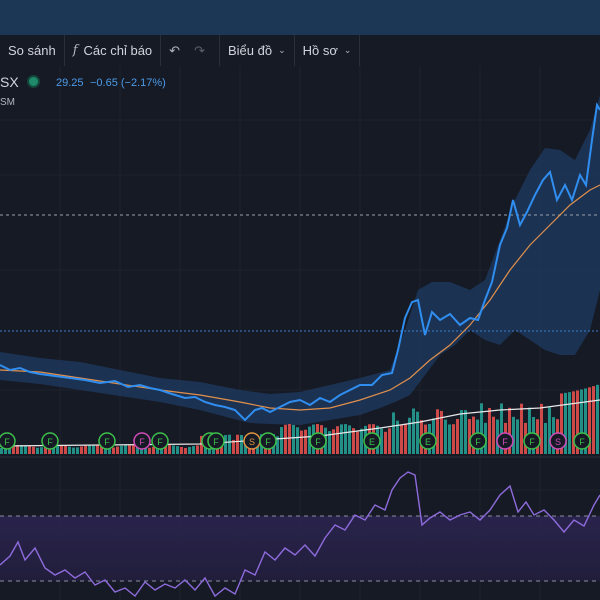  Describe the element at coordinates (320, 50) in the screenshot. I see `profile-menu-label: Hồ sơ` at that location.